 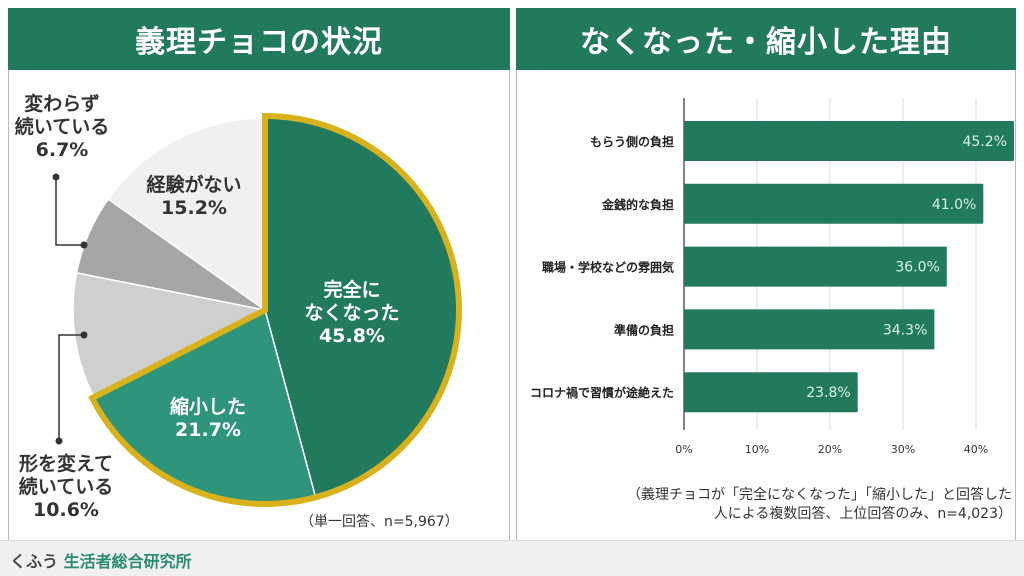 I want to click on bar-note-line1: （義理チョコが「完全になくなった」「縮小した」と回答した, so click(x=819, y=495).